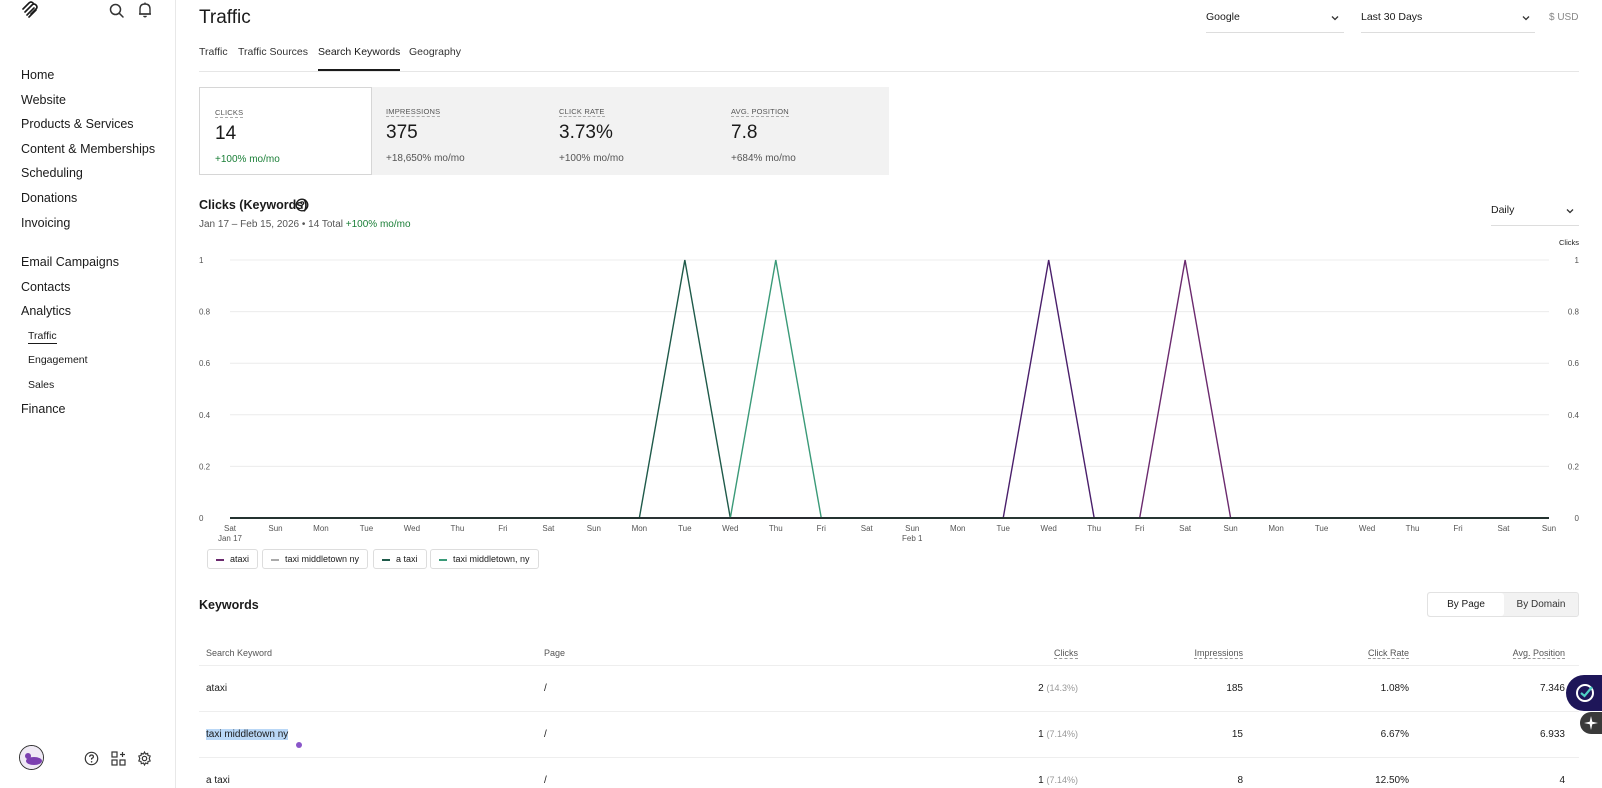 This screenshot has width=1602, height=788. What do you see at coordinates (1223, 17) in the screenshot?
I see `source-select-value: Google` at bounding box center [1223, 17].